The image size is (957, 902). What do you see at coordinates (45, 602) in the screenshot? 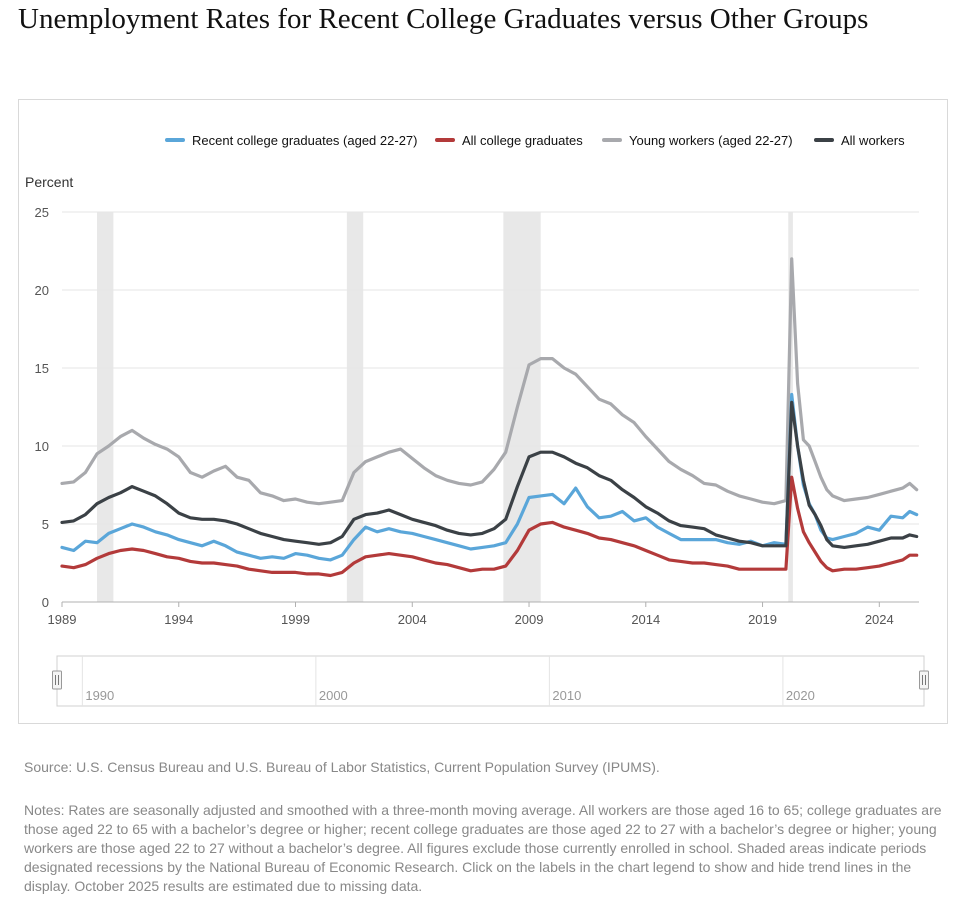
I see `y-tick-label: 0` at bounding box center [45, 602].